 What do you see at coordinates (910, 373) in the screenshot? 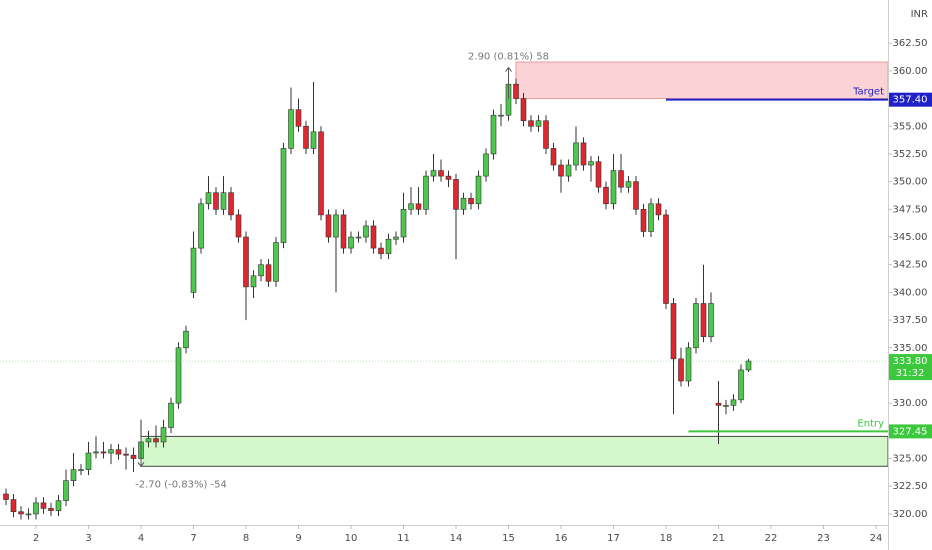
I see `countdown-label: 31:32` at bounding box center [910, 373].